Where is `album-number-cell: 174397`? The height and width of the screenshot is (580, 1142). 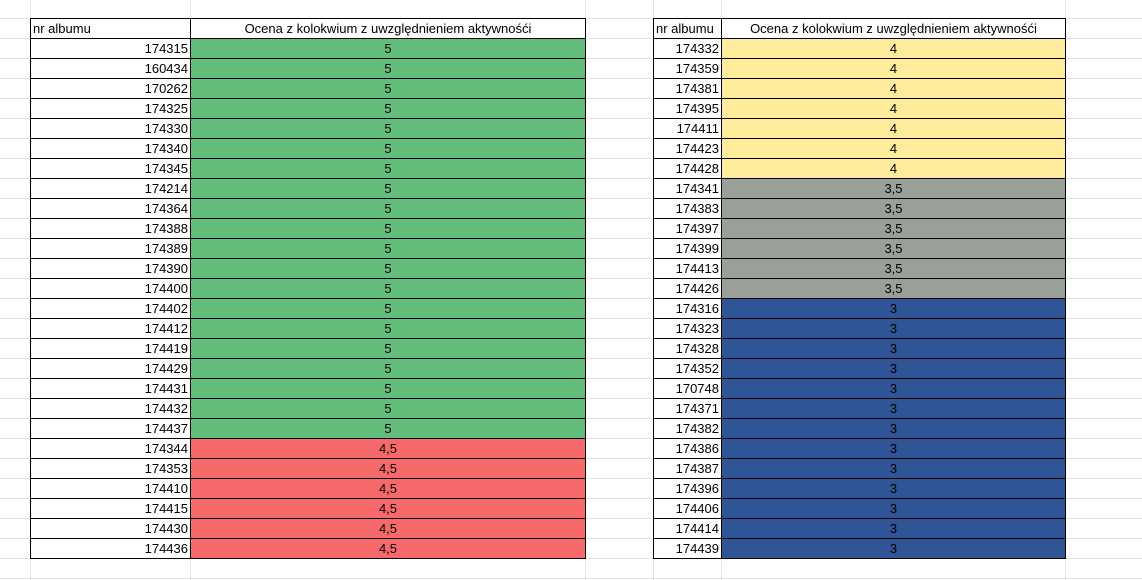 album-number-cell: 174397 is located at coordinates (687, 228).